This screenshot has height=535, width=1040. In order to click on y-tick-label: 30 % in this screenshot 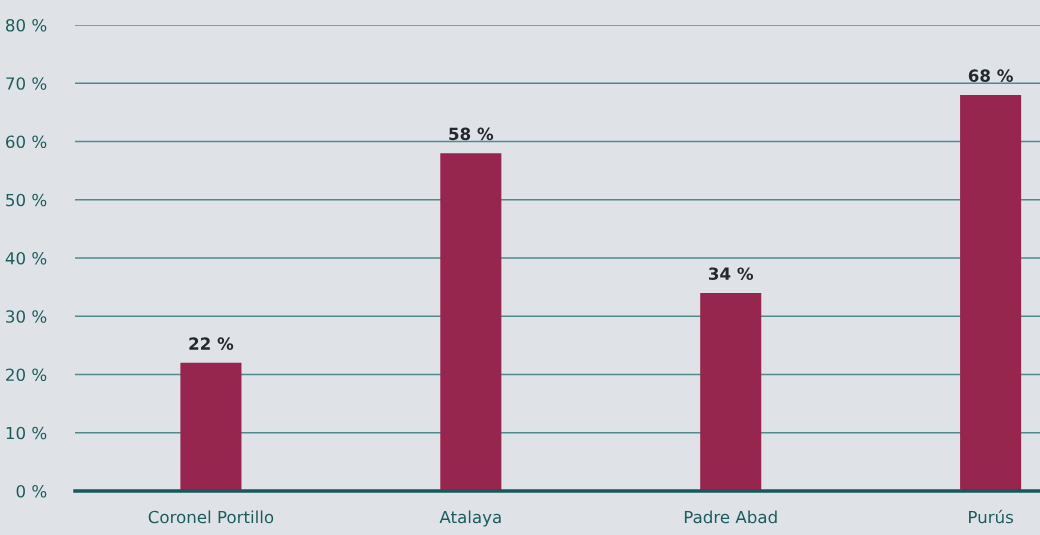, I will do `click(26, 316)`.